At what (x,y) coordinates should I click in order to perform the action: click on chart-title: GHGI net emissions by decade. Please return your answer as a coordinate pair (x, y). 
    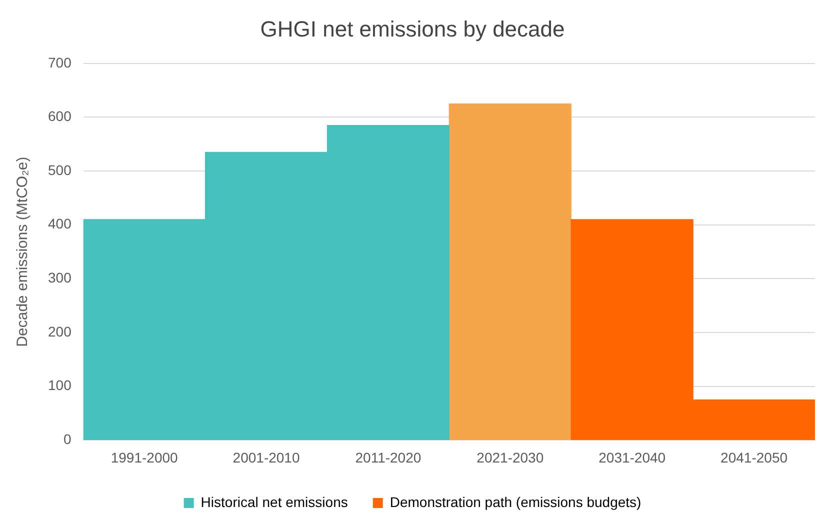
    Looking at the image, I should click on (412, 29).